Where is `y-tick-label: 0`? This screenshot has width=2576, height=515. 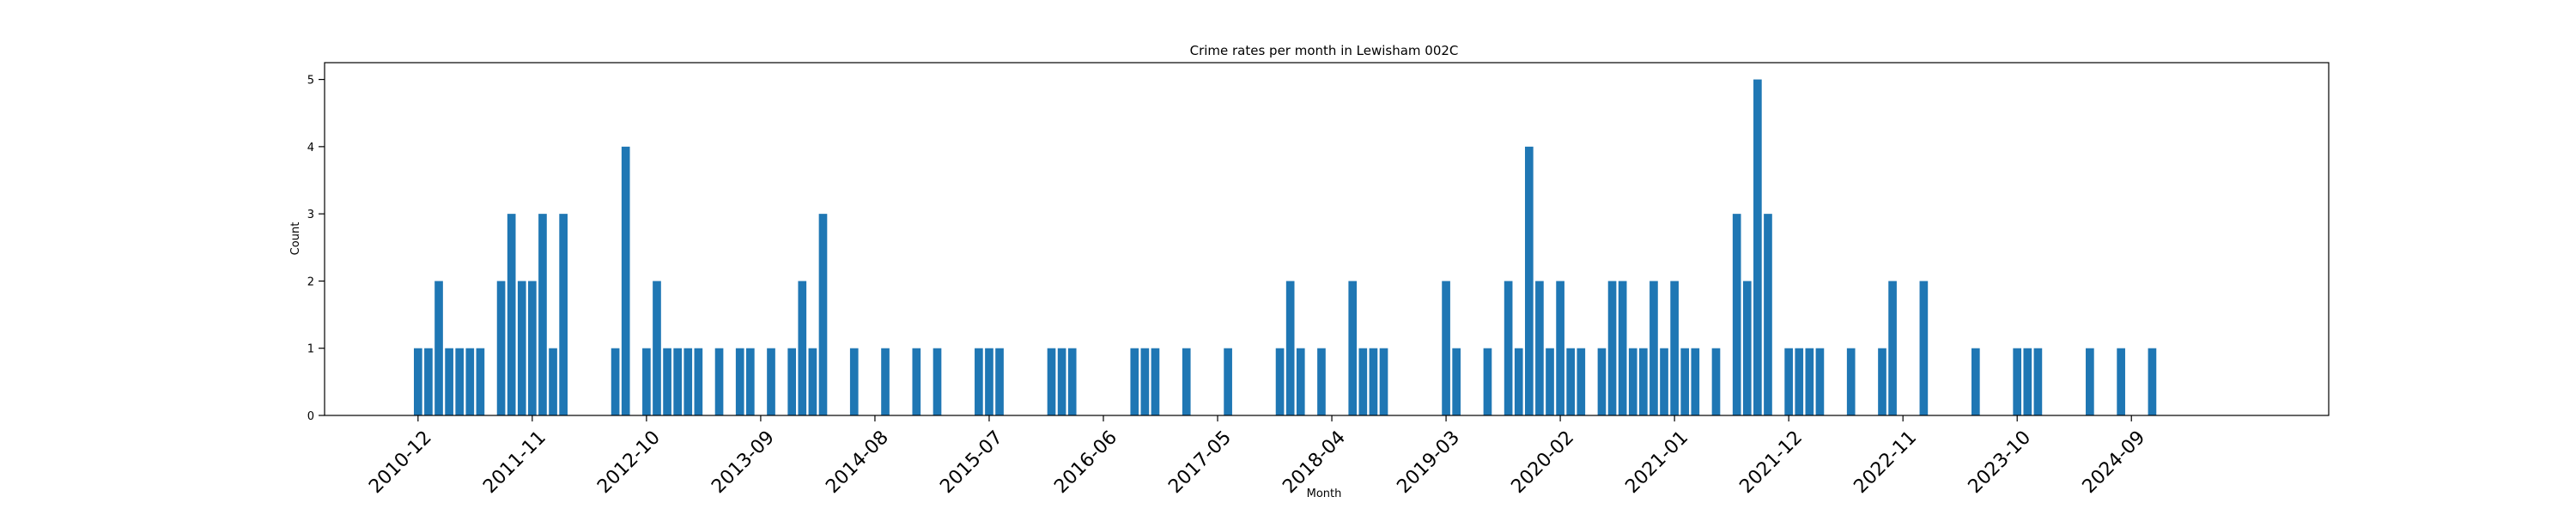
y-tick-label: 0 is located at coordinates (311, 416).